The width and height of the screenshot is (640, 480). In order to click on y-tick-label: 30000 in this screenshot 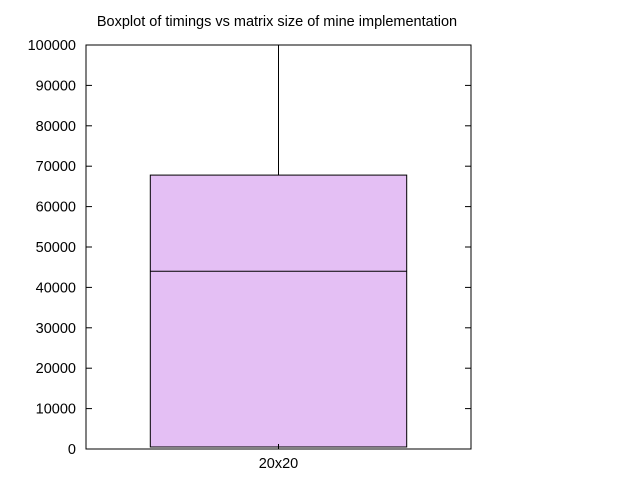, I will do `click(56, 329)`.